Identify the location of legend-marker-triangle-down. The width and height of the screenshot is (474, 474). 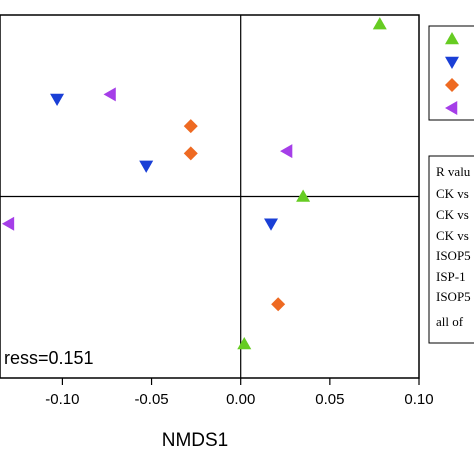
(452, 62).